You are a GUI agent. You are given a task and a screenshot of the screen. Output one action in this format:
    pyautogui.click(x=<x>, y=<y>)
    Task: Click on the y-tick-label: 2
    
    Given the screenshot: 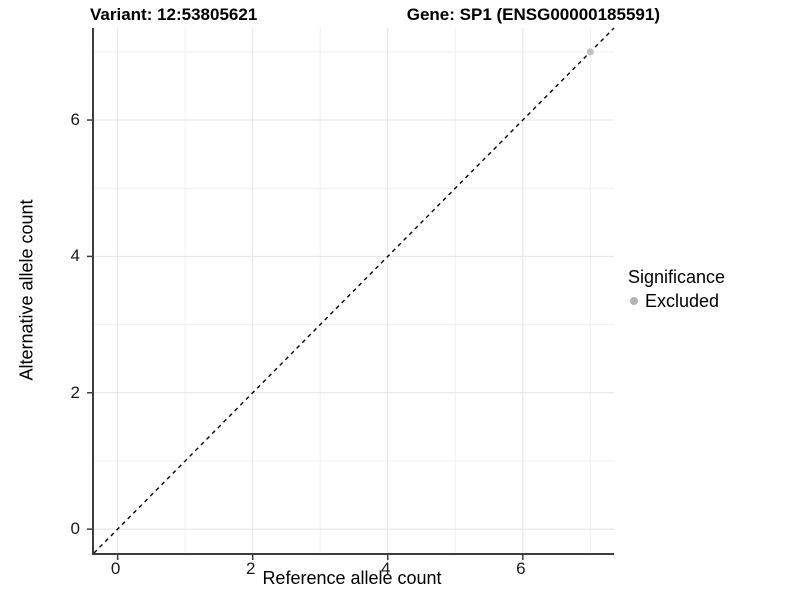 What is the action you would take?
    pyautogui.click(x=75, y=392)
    